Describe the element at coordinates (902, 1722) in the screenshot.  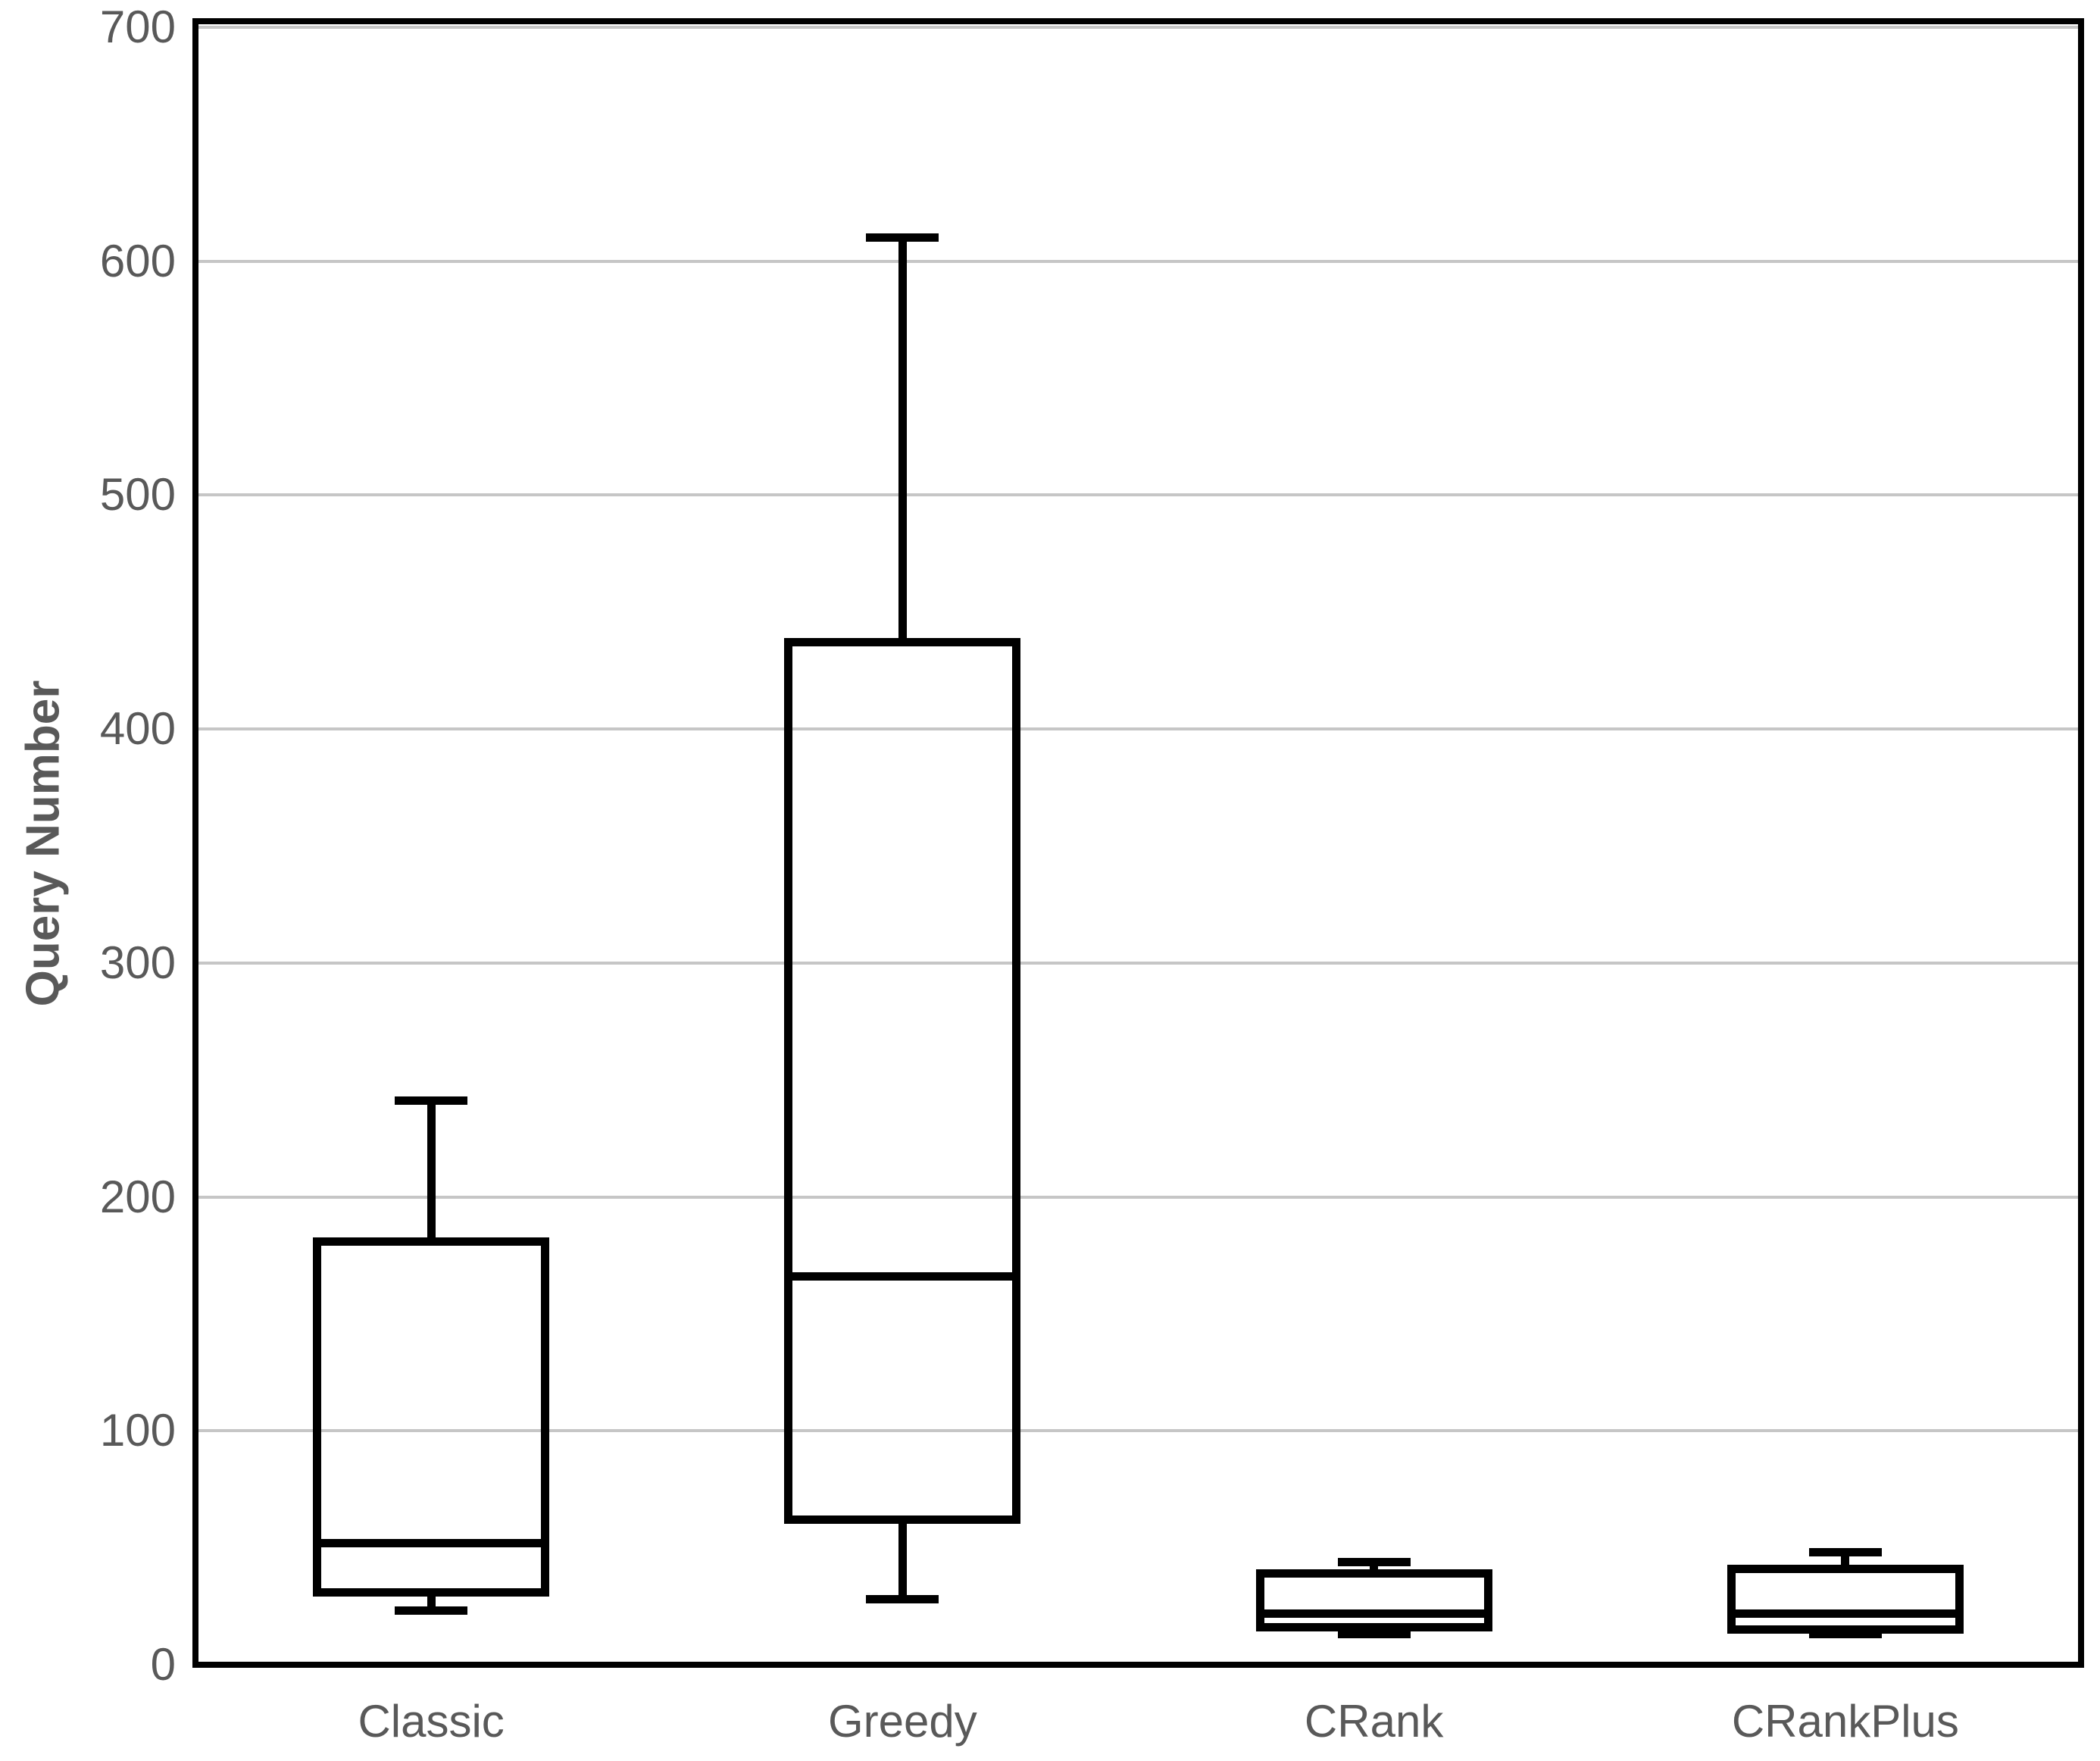
I see `x-category-label-greedy: Greedy` at that location.